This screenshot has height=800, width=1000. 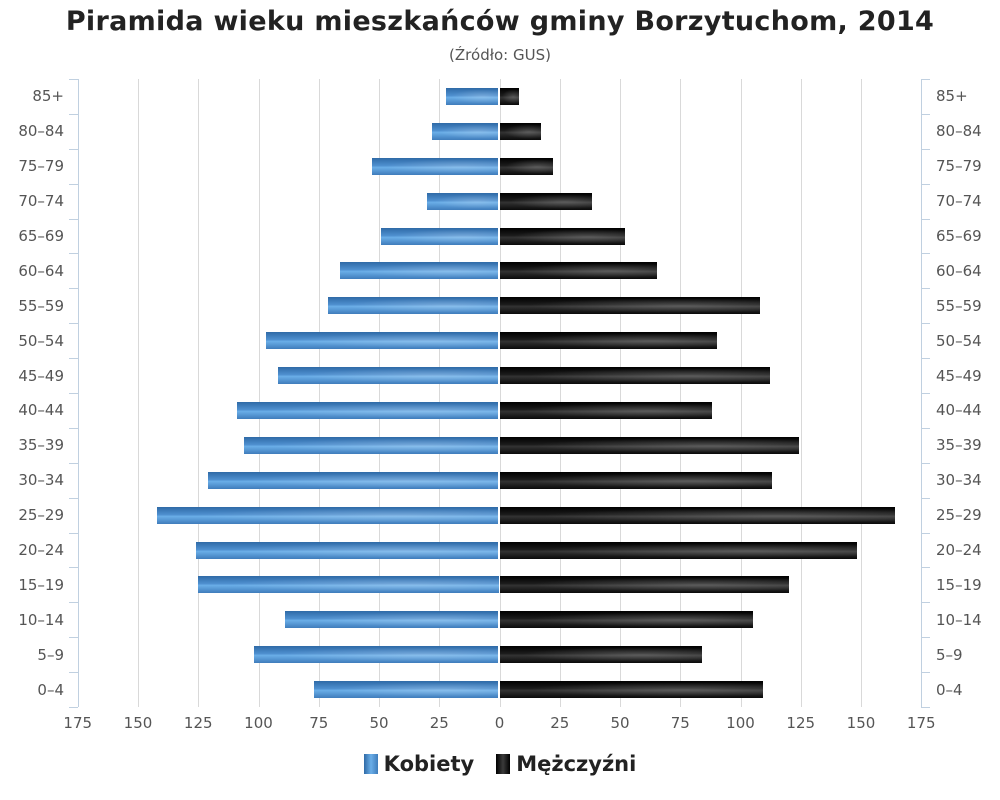 What do you see at coordinates (959, 236) in the screenshot?
I see `category-label-right: 65–69` at bounding box center [959, 236].